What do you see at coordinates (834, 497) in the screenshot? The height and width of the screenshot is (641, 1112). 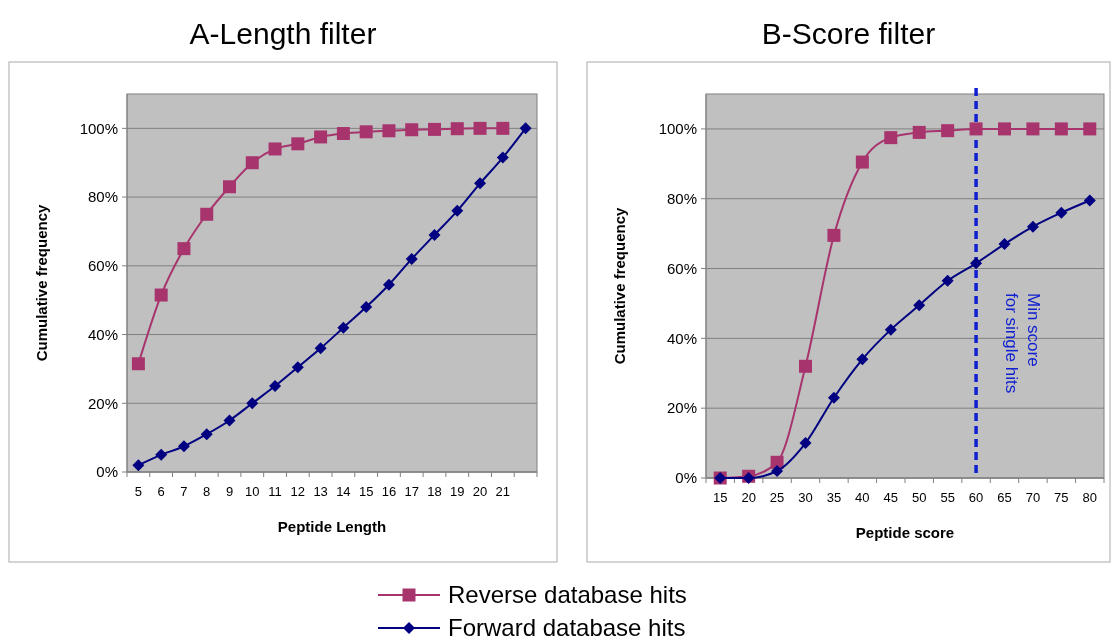 I see `x-tick-label: 35` at bounding box center [834, 497].